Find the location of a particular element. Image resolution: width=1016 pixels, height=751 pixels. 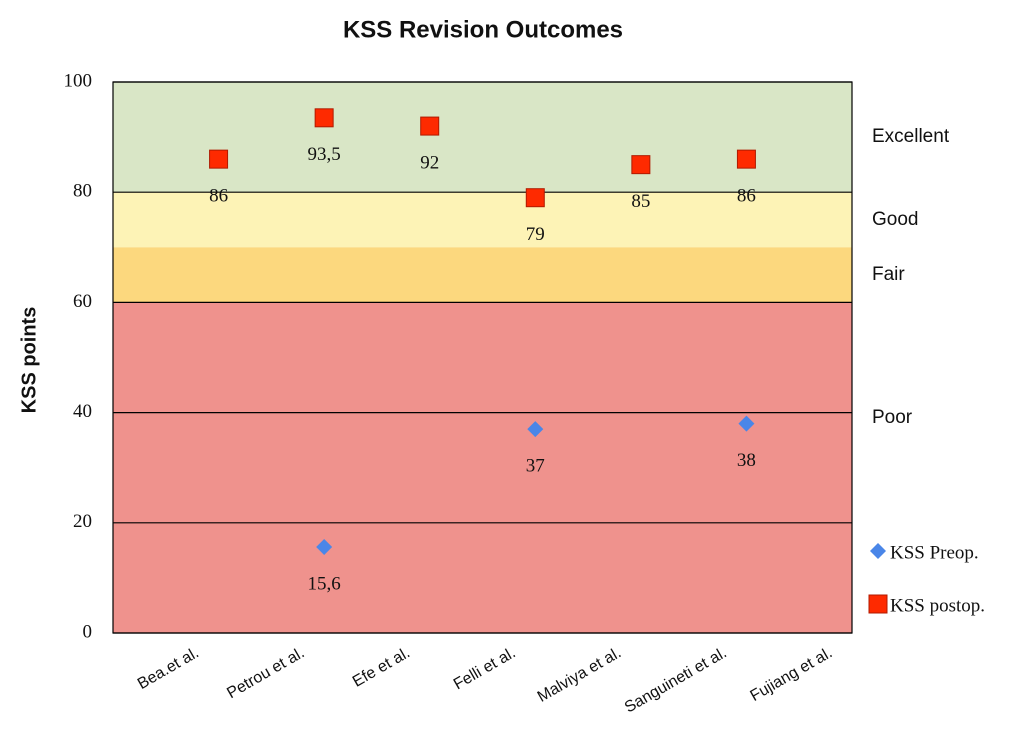

x-tick-label: Fujiang et al. is located at coordinates (791, 674).